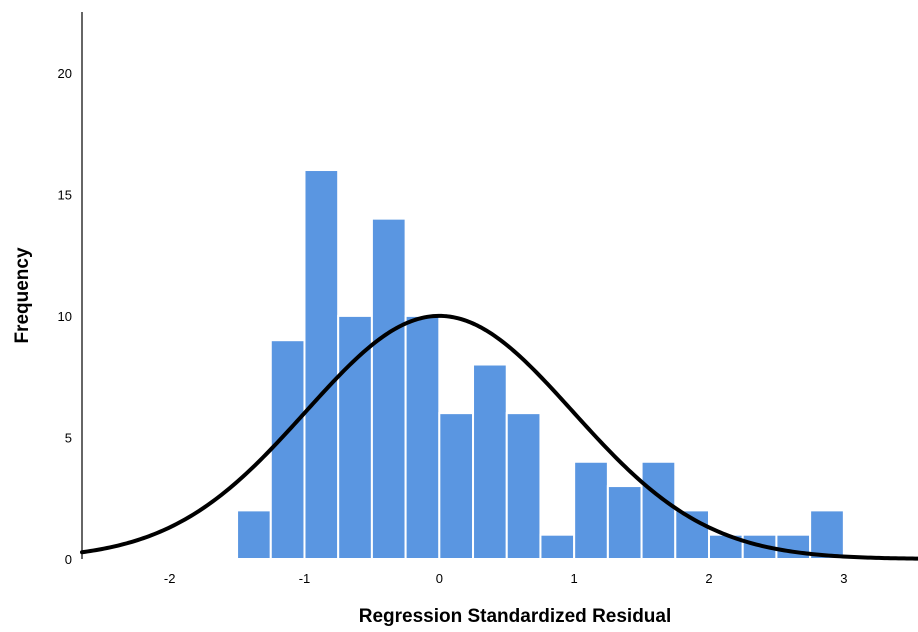  I want to click on y-tick-label: 20, so click(65, 73).